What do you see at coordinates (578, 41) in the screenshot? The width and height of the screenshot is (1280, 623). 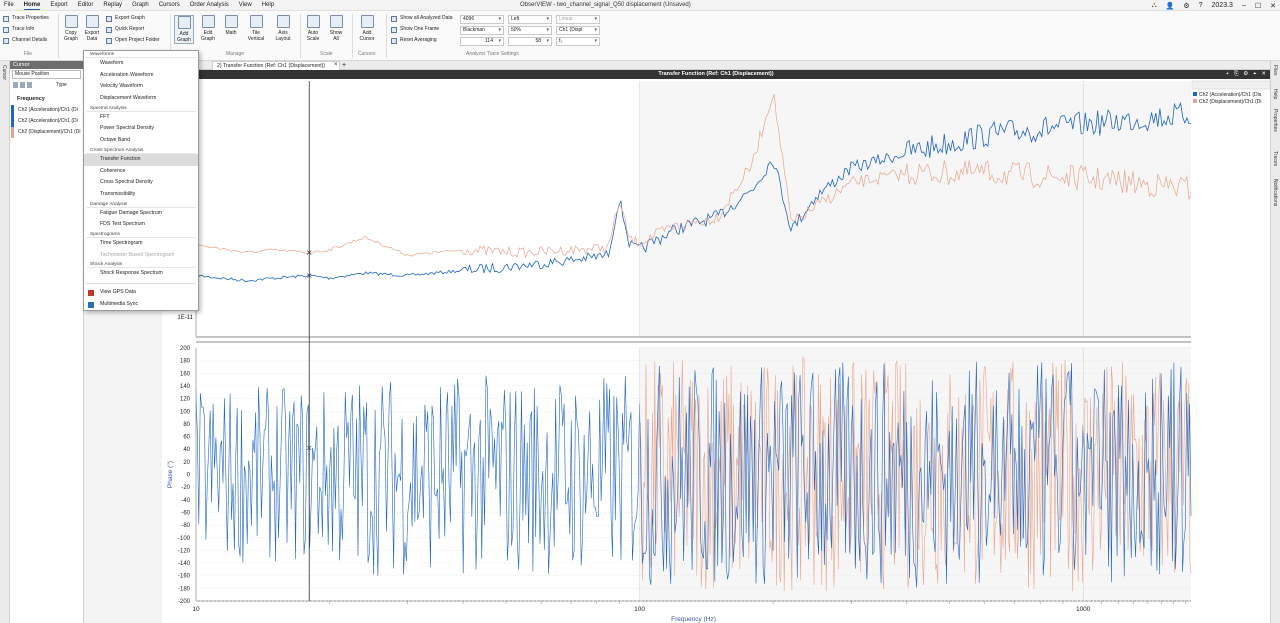 I see `unit-select: f₀` at bounding box center [578, 41].